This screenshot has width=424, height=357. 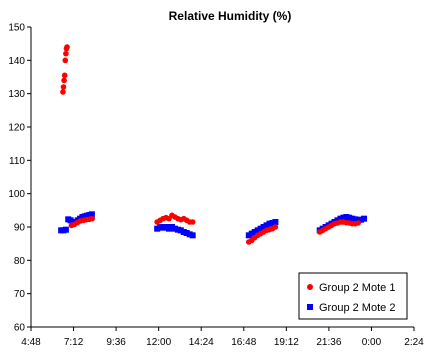 I want to click on x-tick-label: 21:36, so click(x=328, y=342).